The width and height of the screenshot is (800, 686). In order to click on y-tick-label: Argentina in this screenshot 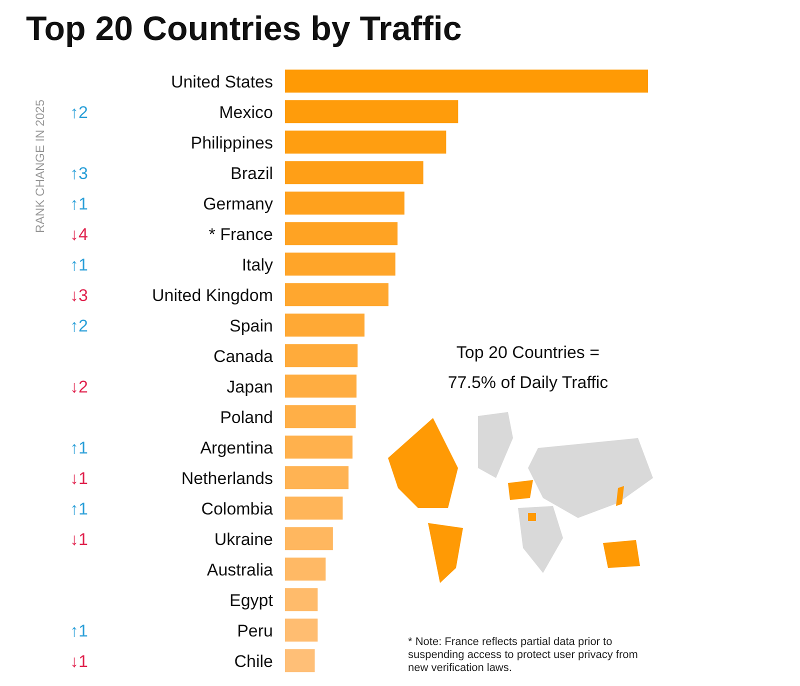, I will do `click(237, 448)`.